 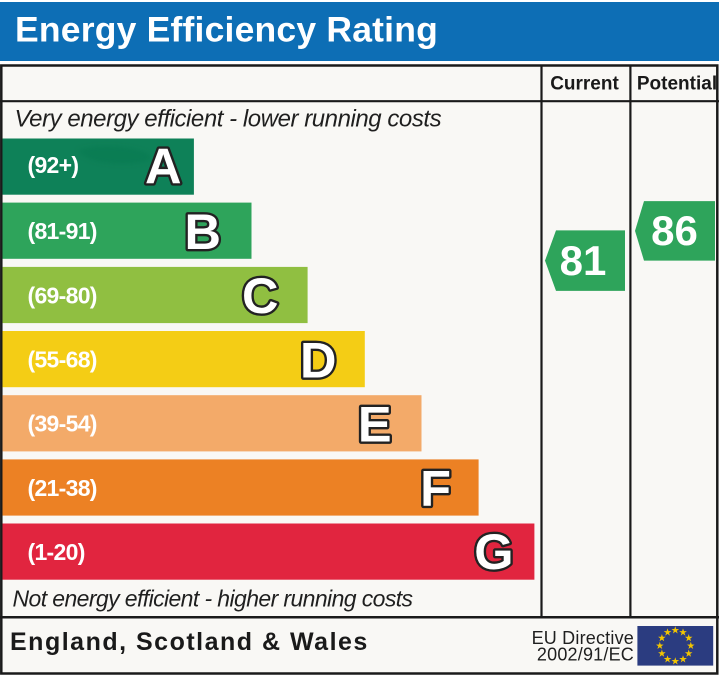 What do you see at coordinates (260, 295) in the screenshot?
I see `svg-text: C` at bounding box center [260, 295].